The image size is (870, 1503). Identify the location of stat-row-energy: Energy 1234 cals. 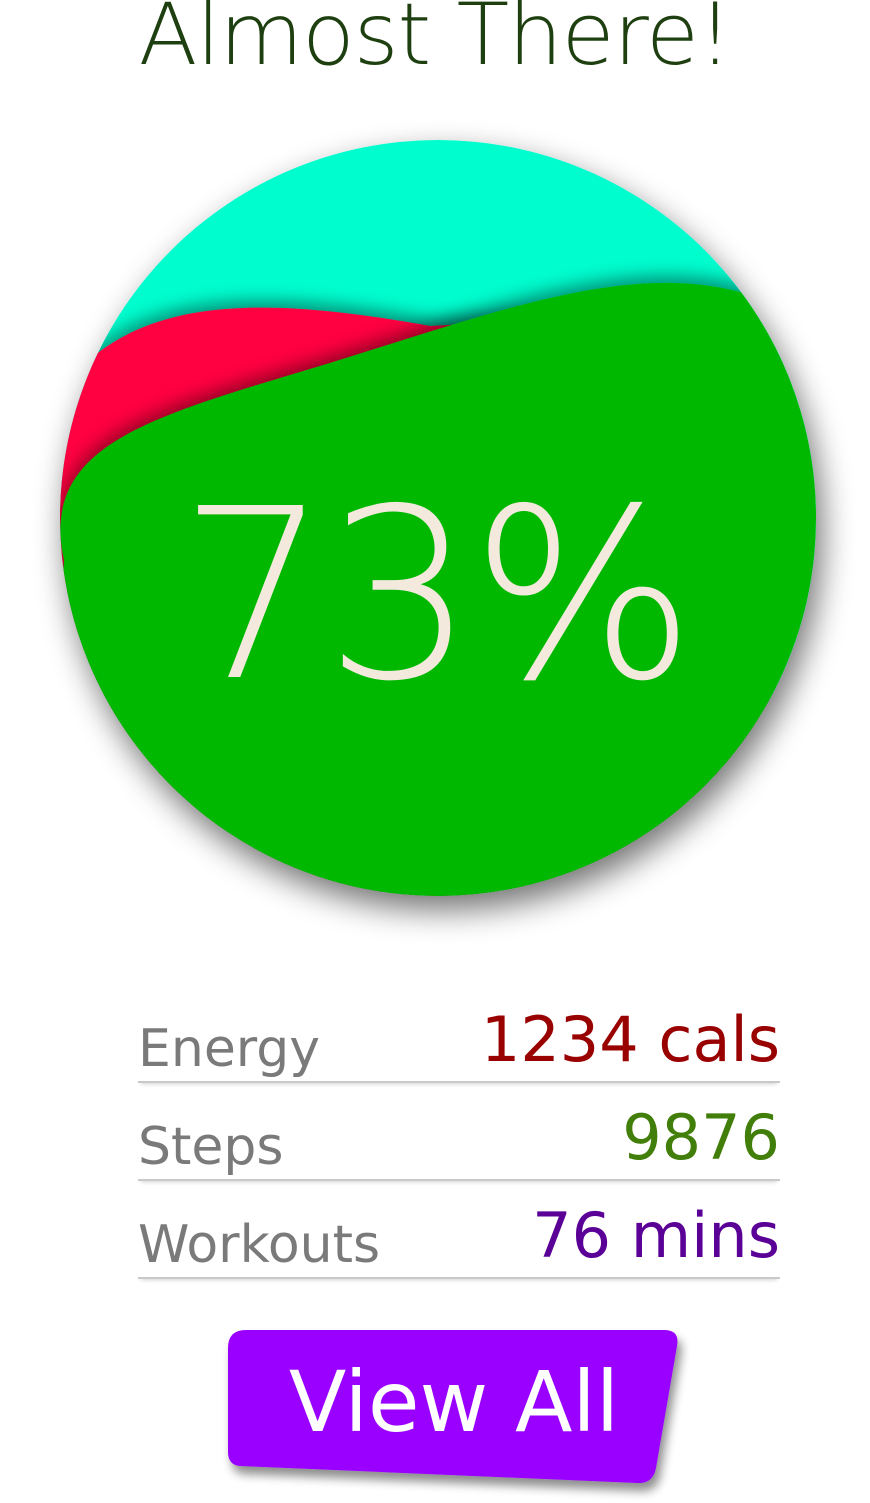
(459, 1034).